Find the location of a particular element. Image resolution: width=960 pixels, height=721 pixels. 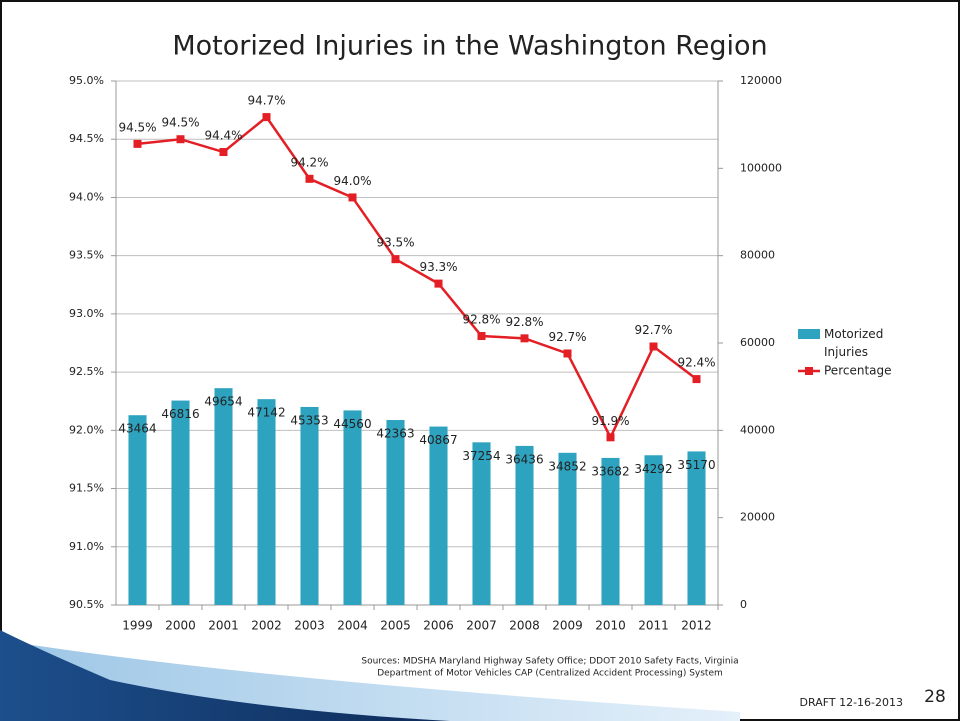

y-tick-label: 90.5% is located at coordinates (86, 604).